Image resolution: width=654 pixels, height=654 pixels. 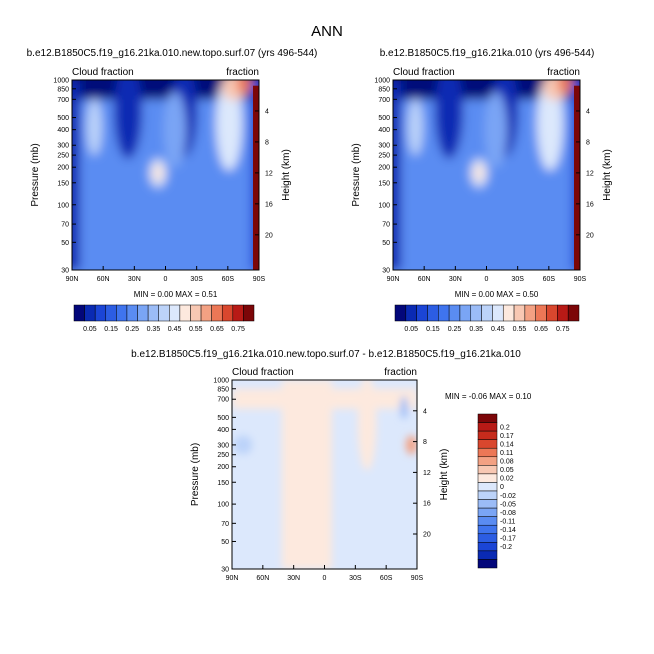 What do you see at coordinates (508, 504) in the screenshot?
I see `colorbar-label: -0.05` at bounding box center [508, 504].